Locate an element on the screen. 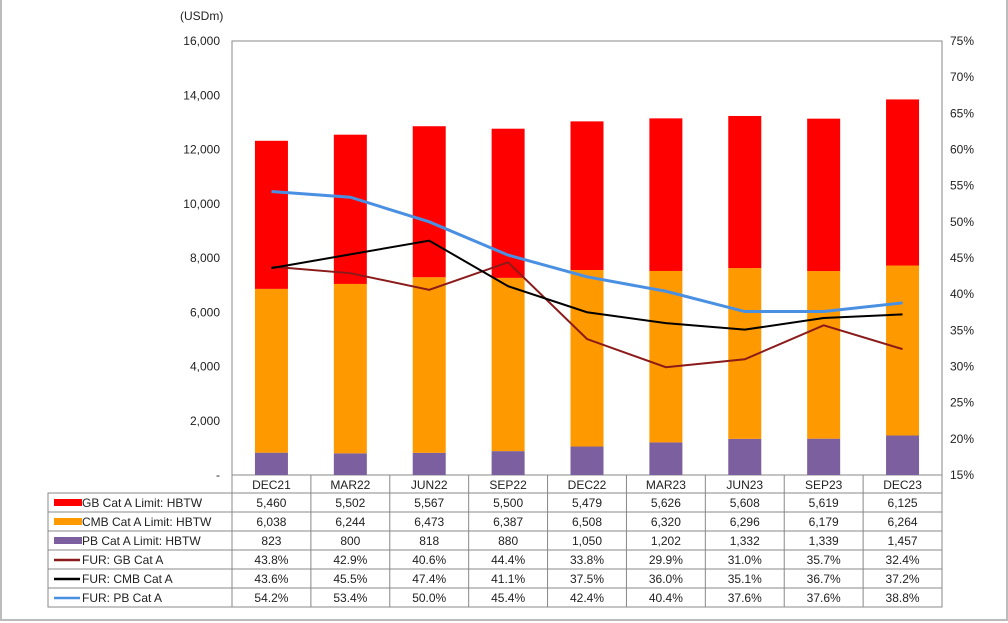 Image resolution: width=1008 pixels, height=623 pixels. bar-cmb-dec22 is located at coordinates (587, 358).